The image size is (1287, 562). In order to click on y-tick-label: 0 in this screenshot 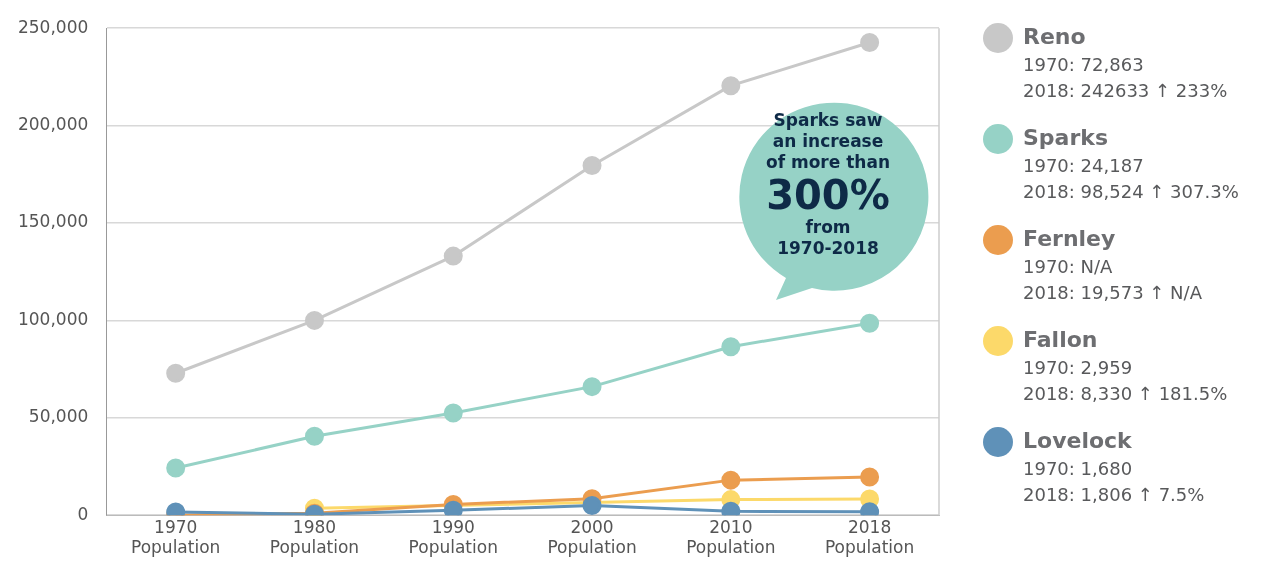, I will do `click(83, 513)`.